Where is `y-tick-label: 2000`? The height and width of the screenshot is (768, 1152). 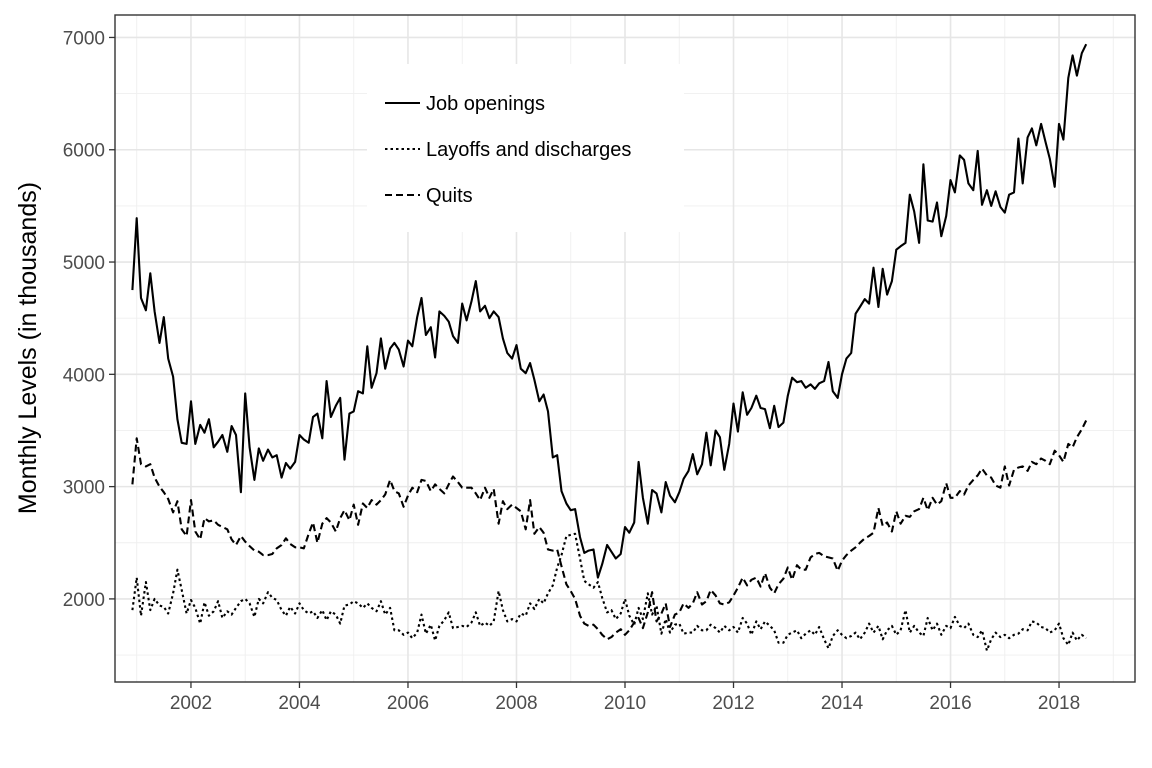
y-tick-label: 2000 is located at coordinates (84, 600).